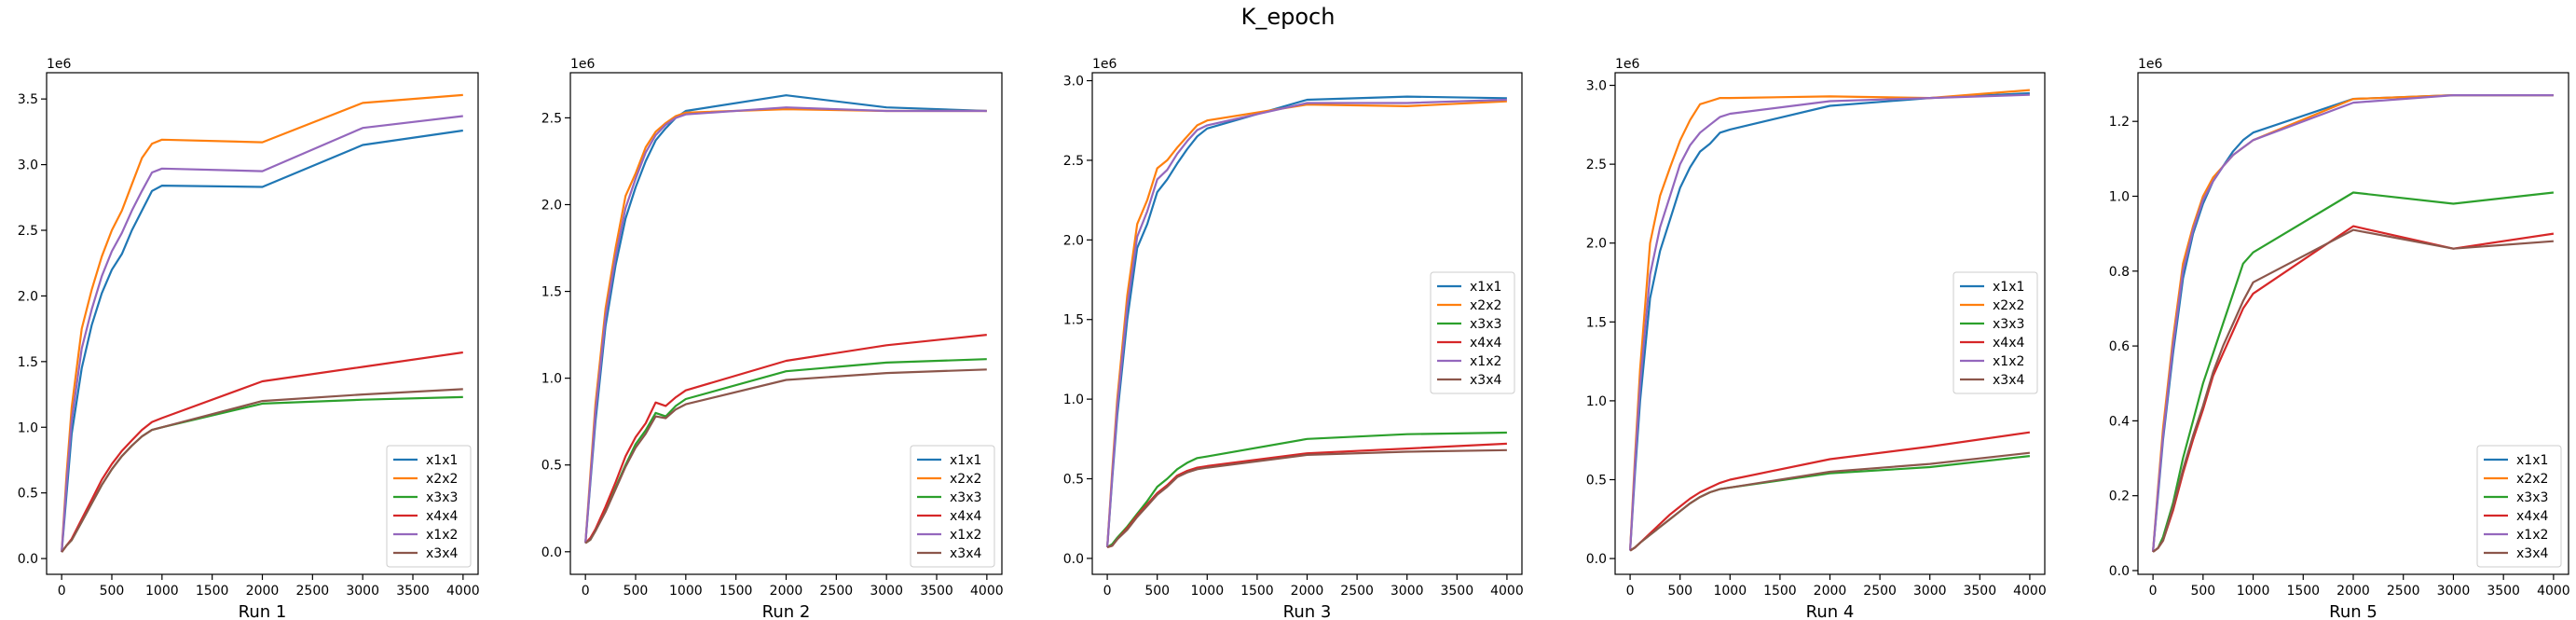 This screenshot has height=620, width=2576. What do you see at coordinates (2353, 611) in the screenshot?
I see `x-axis-label: Run 5` at bounding box center [2353, 611].